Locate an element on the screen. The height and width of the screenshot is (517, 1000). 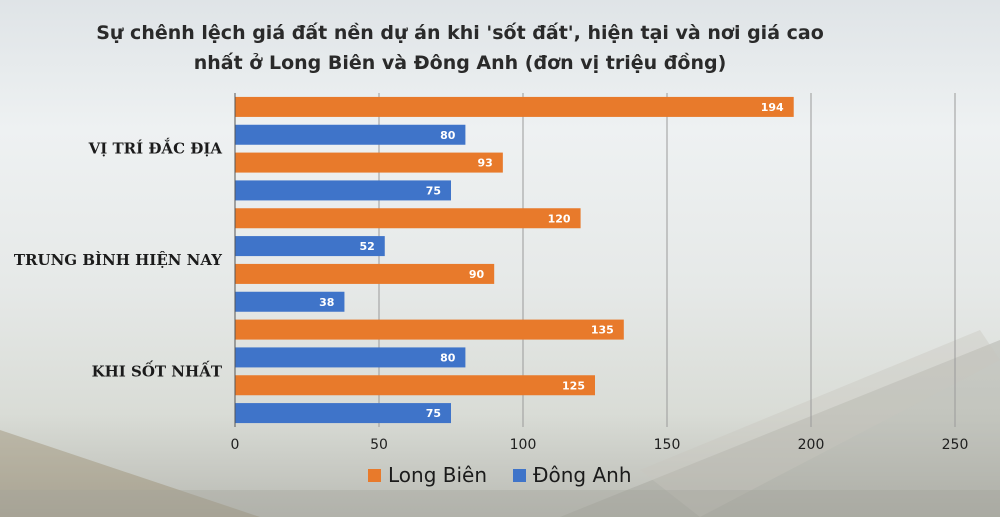
category-label: TRUNG BÌNH HIỆN NAY is located at coordinates (118, 260).